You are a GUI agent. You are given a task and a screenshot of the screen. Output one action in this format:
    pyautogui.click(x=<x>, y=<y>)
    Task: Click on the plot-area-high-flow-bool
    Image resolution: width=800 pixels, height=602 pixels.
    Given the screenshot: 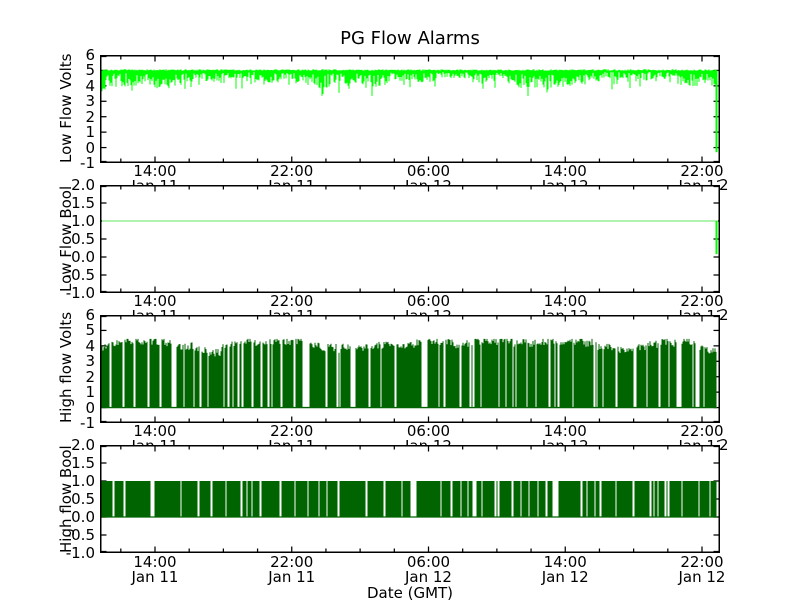 What is the action you would take?
    pyautogui.click(x=410, y=499)
    